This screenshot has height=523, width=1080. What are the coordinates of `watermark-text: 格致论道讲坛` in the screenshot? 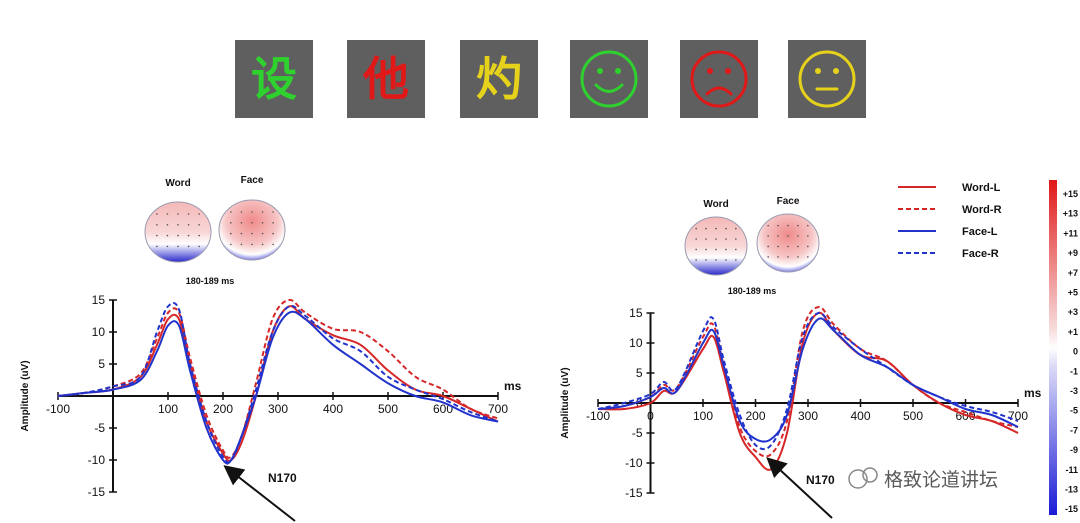 It's located at (941, 480).